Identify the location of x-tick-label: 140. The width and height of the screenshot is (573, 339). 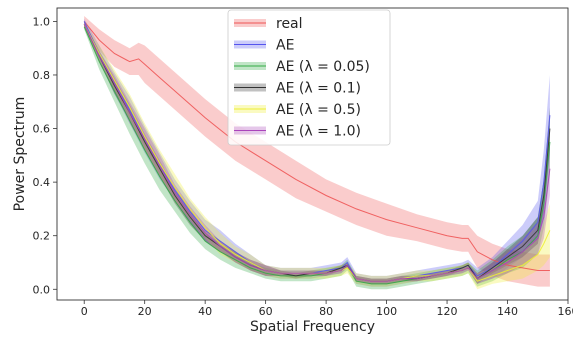
(507, 311).